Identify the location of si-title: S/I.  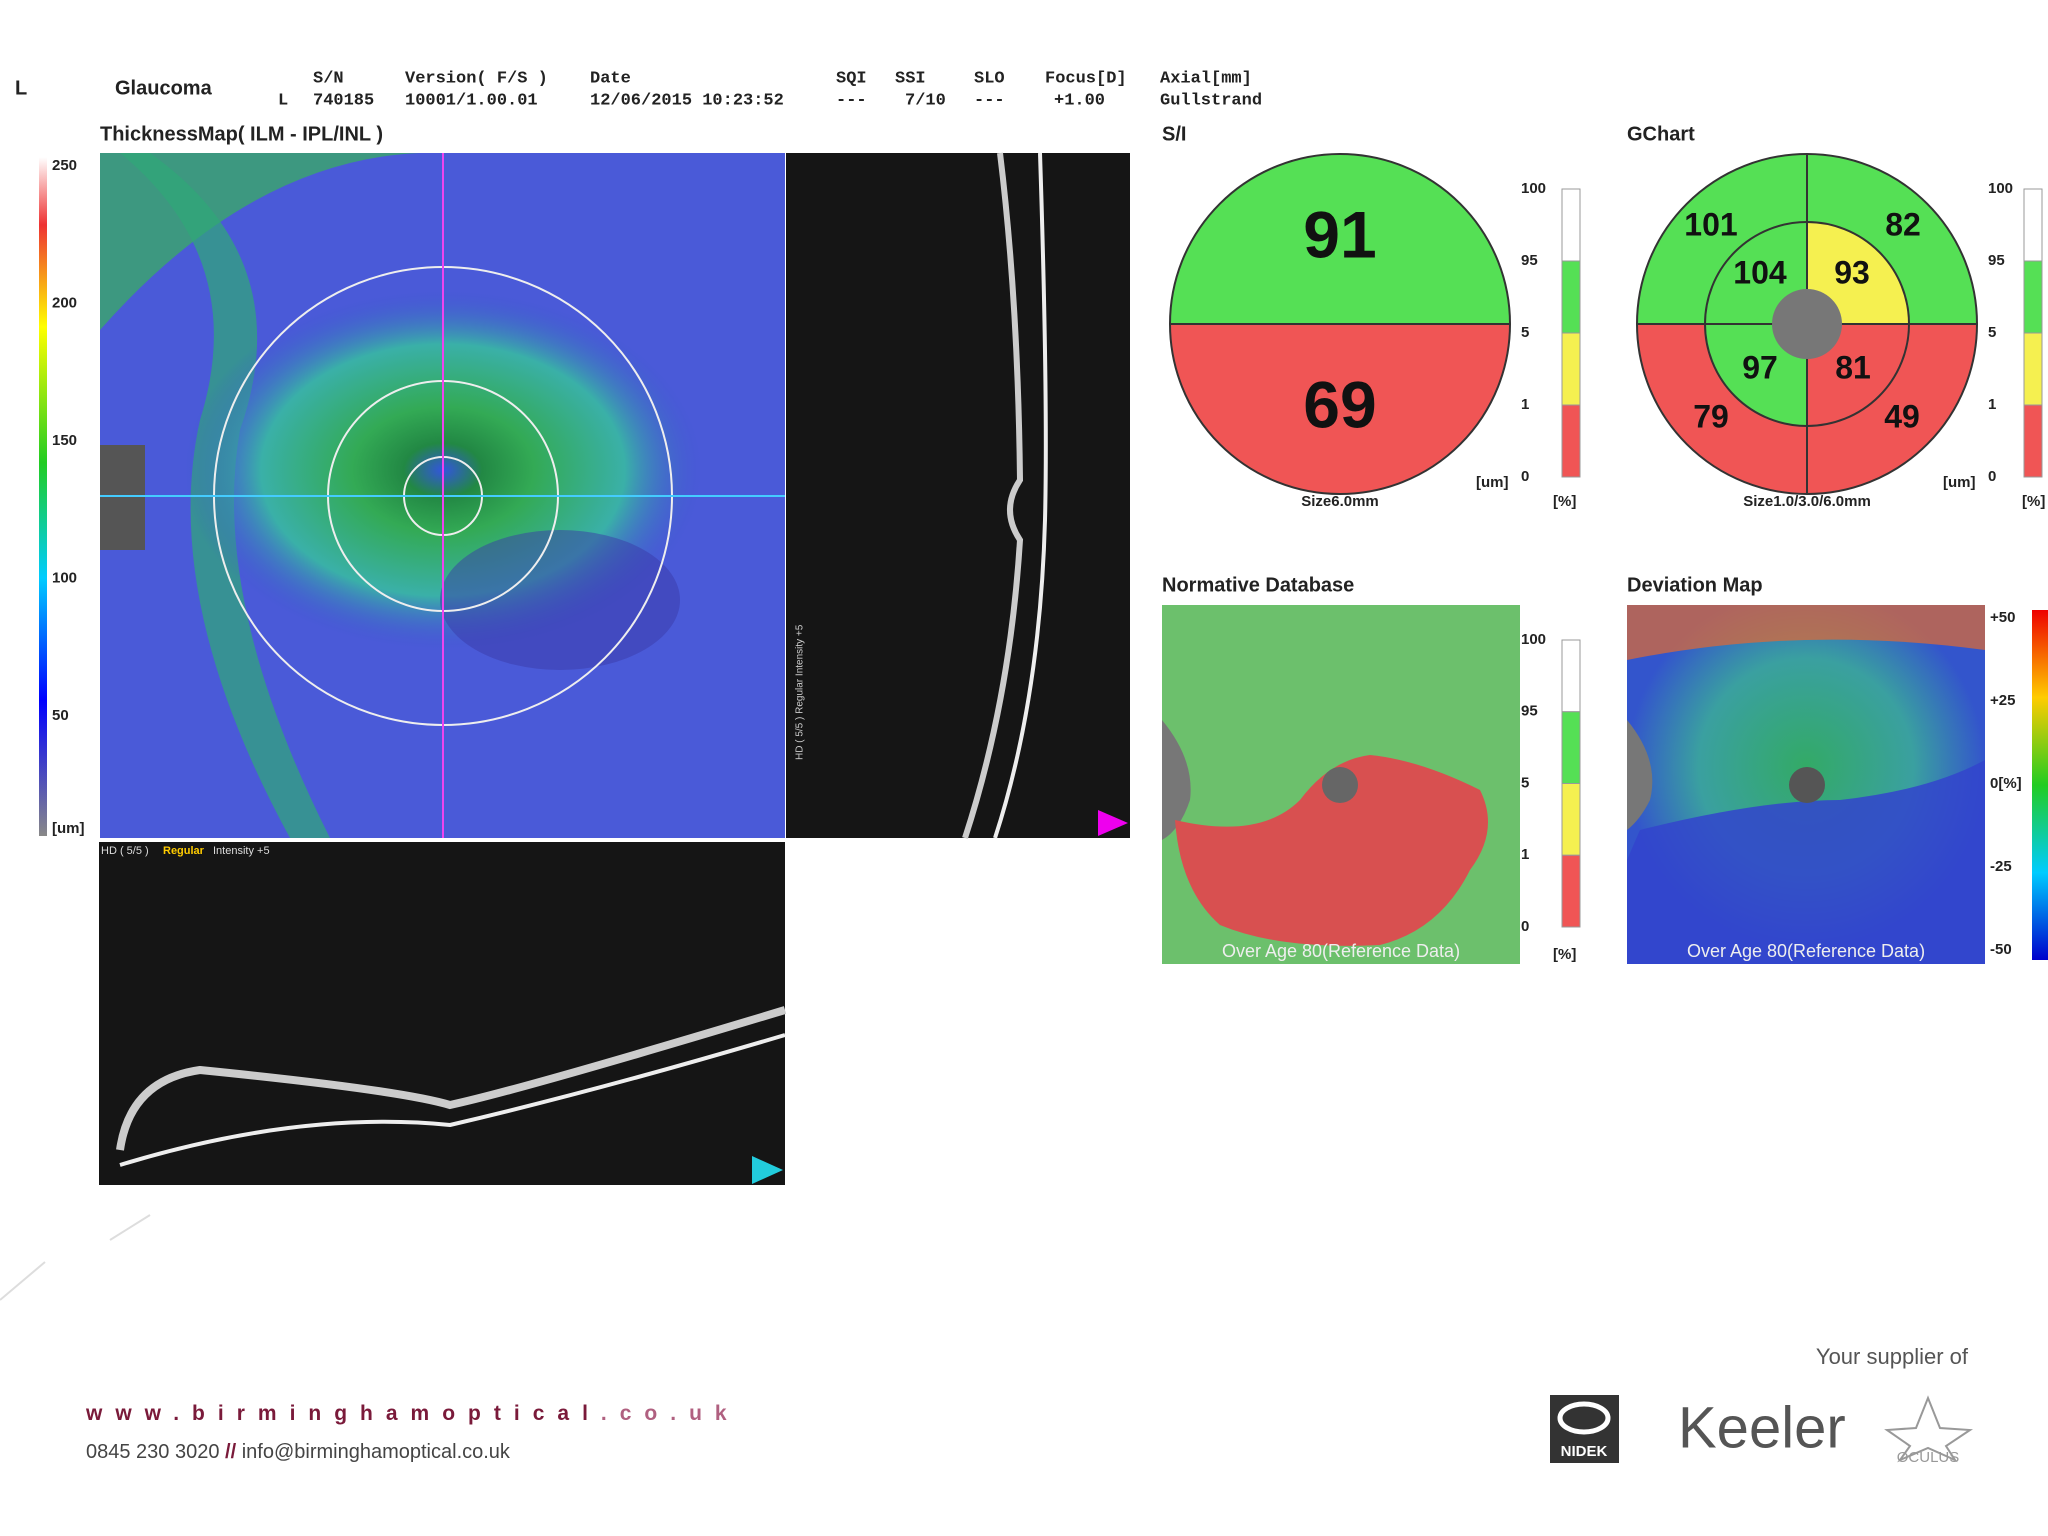
(1174, 134).